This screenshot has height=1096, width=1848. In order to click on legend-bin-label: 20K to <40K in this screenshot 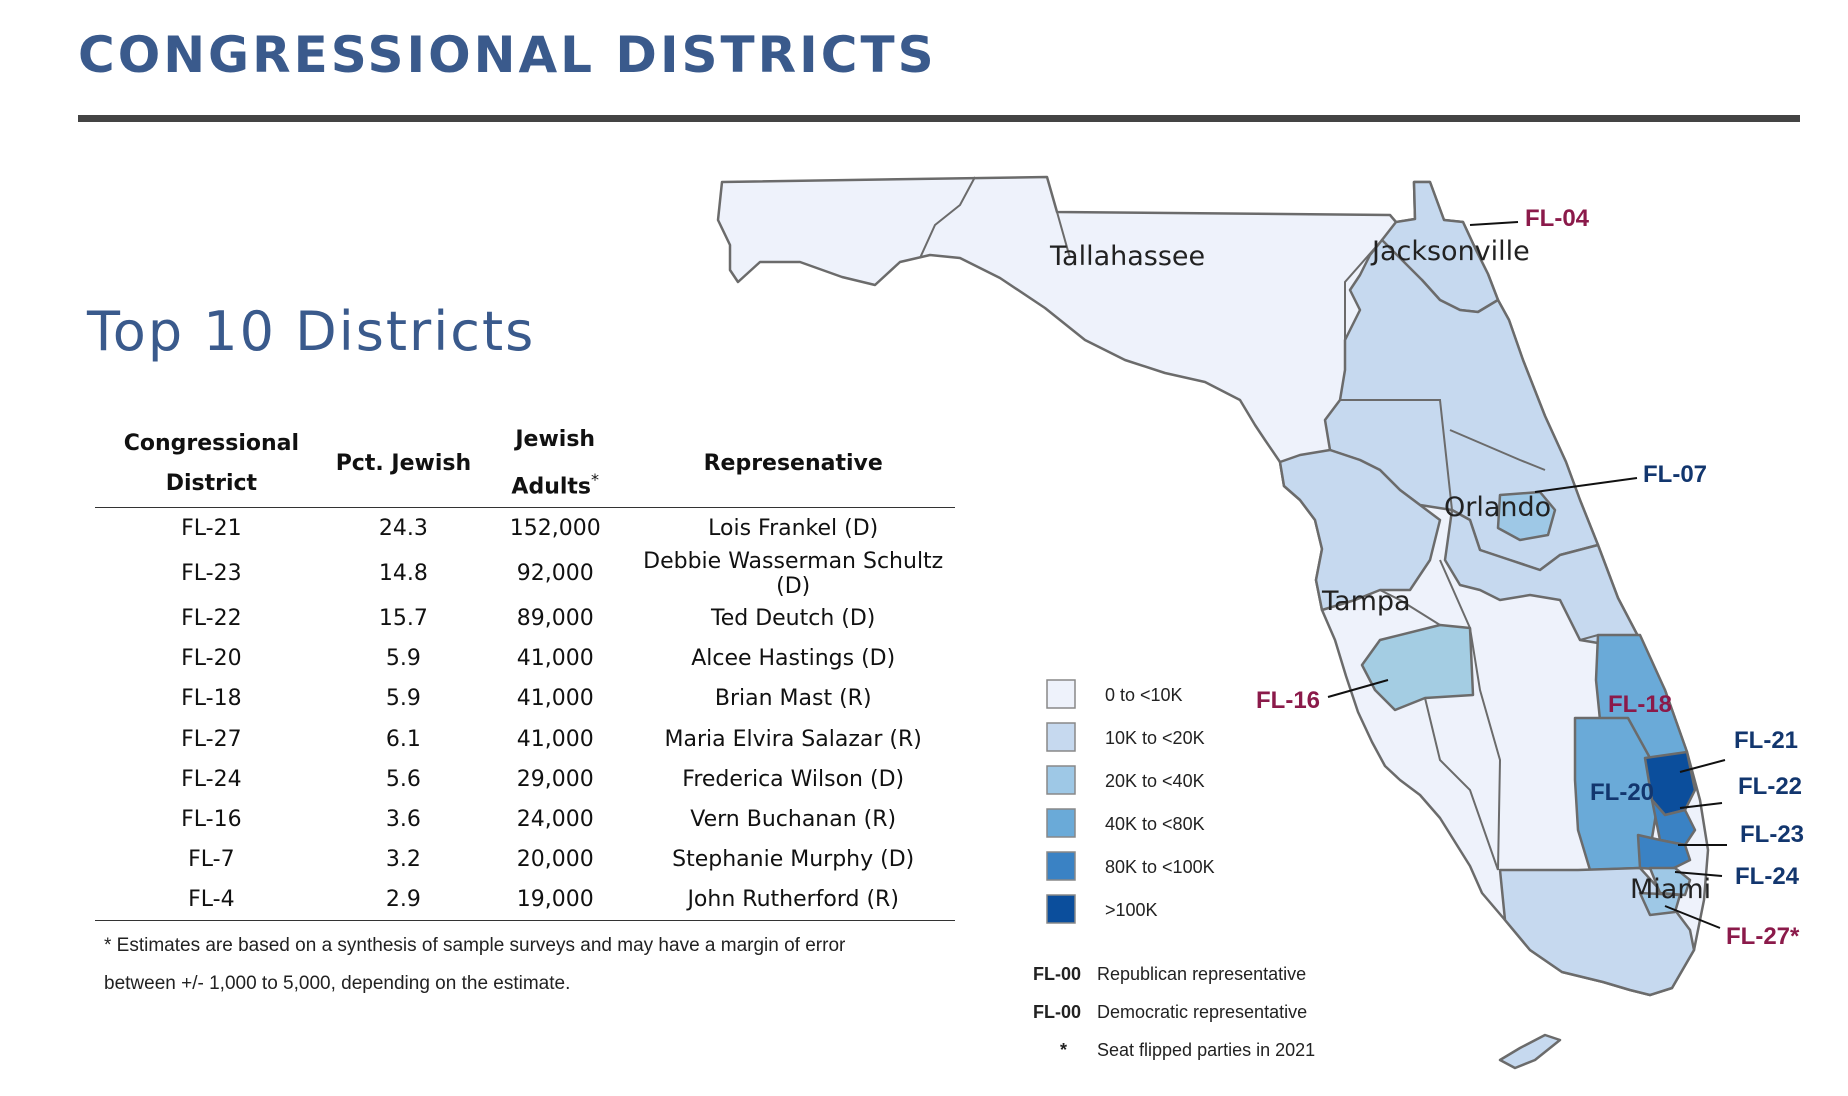, I will do `click(1155, 781)`.